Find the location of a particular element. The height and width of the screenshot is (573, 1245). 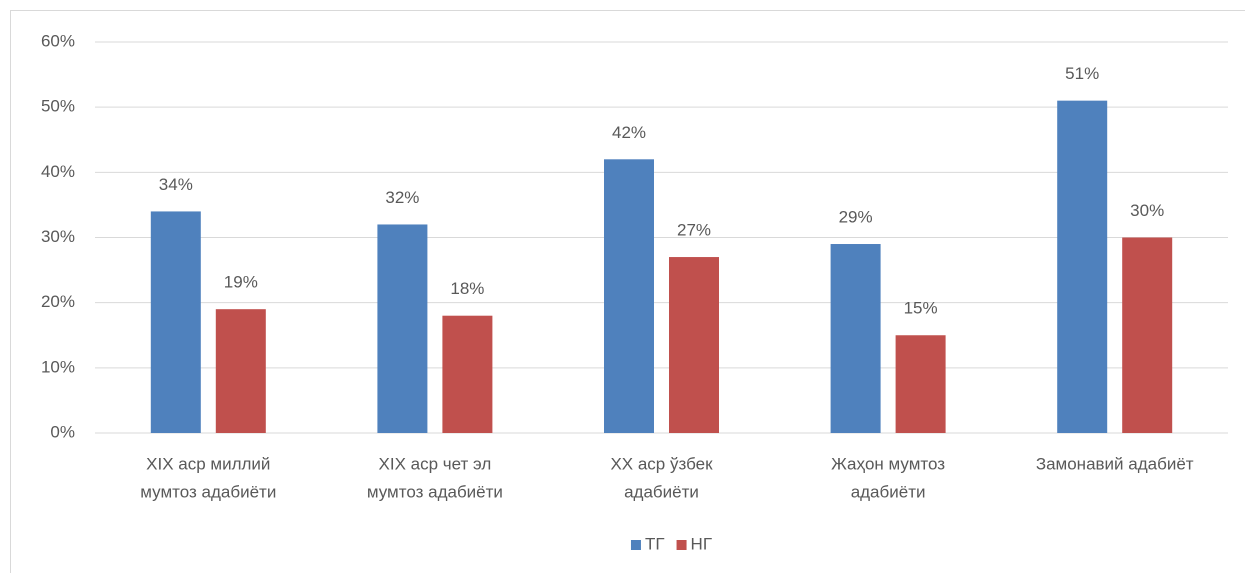

legend-label: ТГ is located at coordinates (655, 543).